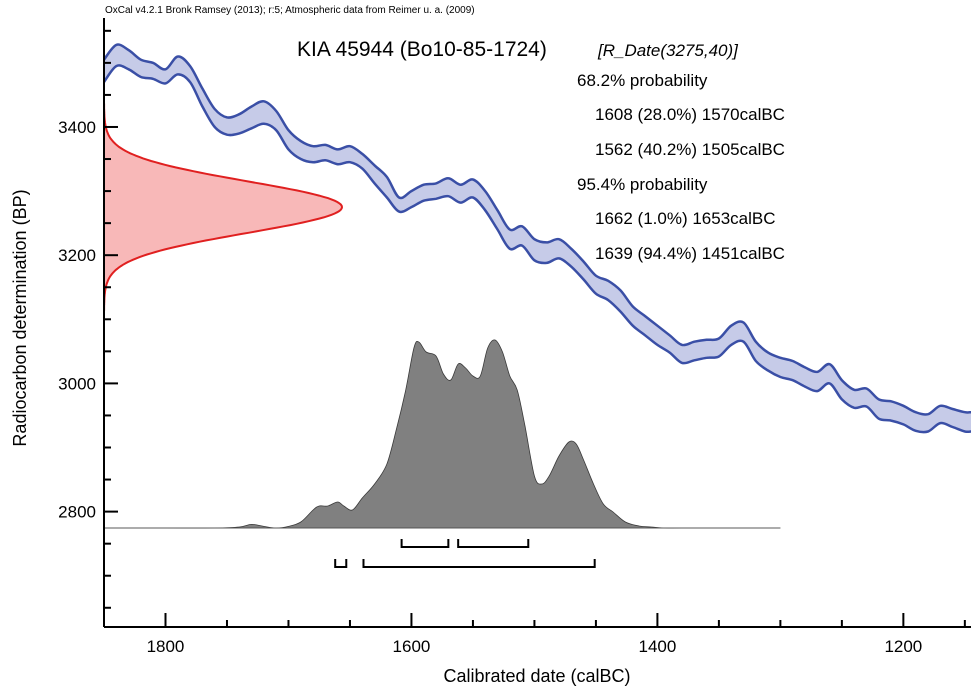 Image resolution: width=971 pixels, height=689 pixels. What do you see at coordinates (422, 49) in the screenshot?
I see `chart-title: KIA 45944 (Bo10-85-1724)` at bounding box center [422, 49].